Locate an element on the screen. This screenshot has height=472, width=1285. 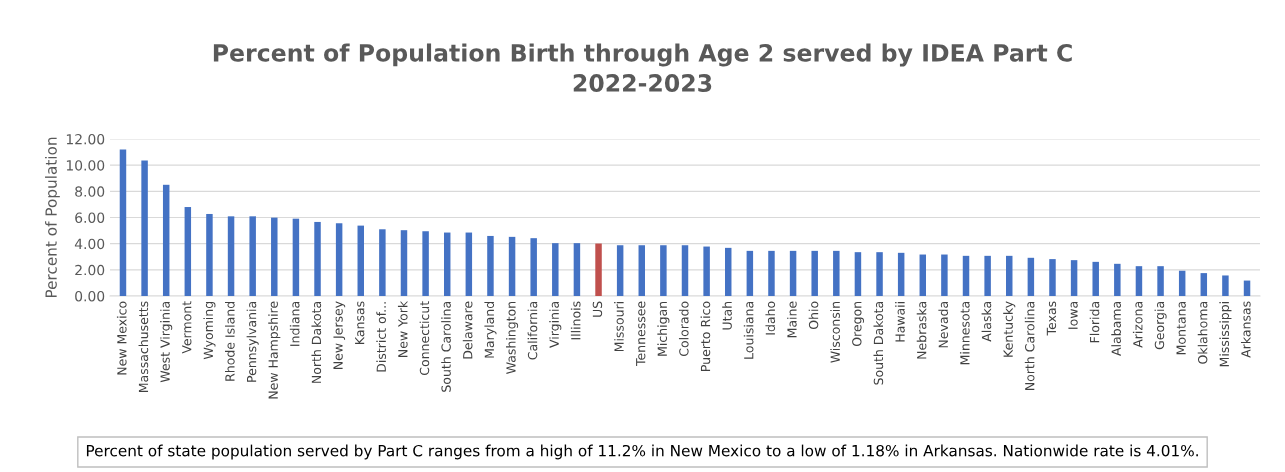
y-tick-label: 4.00 is located at coordinates (89, 244).